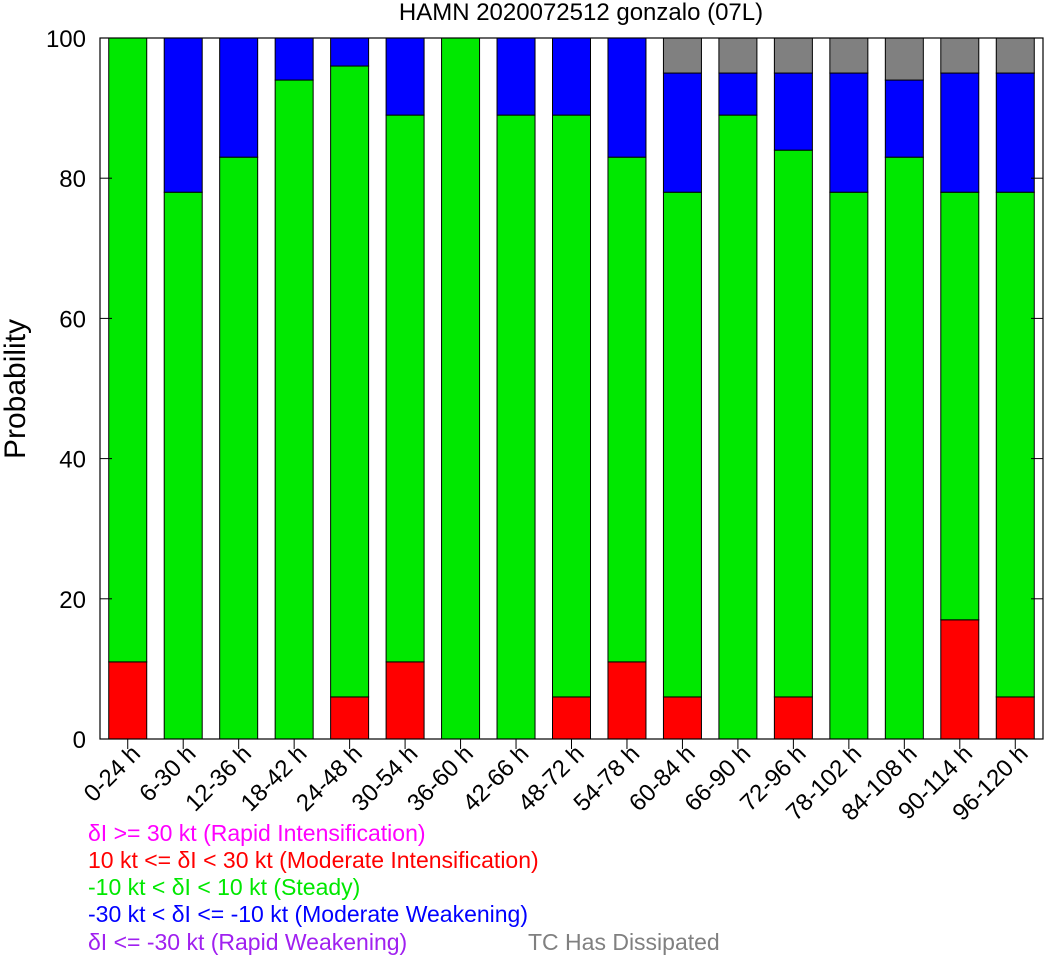 The width and height of the screenshot is (1057, 960). Describe the element at coordinates (247, 942) in the screenshot. I see `legend-item-4: δI <= -30 kt (Rapid Weakening)` at that location.